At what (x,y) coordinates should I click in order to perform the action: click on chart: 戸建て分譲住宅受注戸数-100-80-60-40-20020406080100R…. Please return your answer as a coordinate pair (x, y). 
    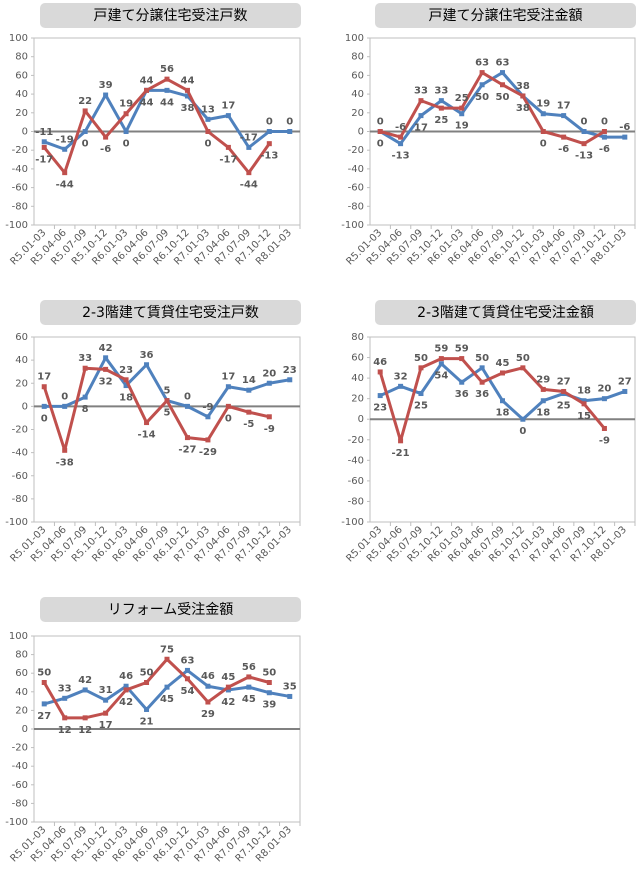
    Looking at the image, I should click on (153, 135).